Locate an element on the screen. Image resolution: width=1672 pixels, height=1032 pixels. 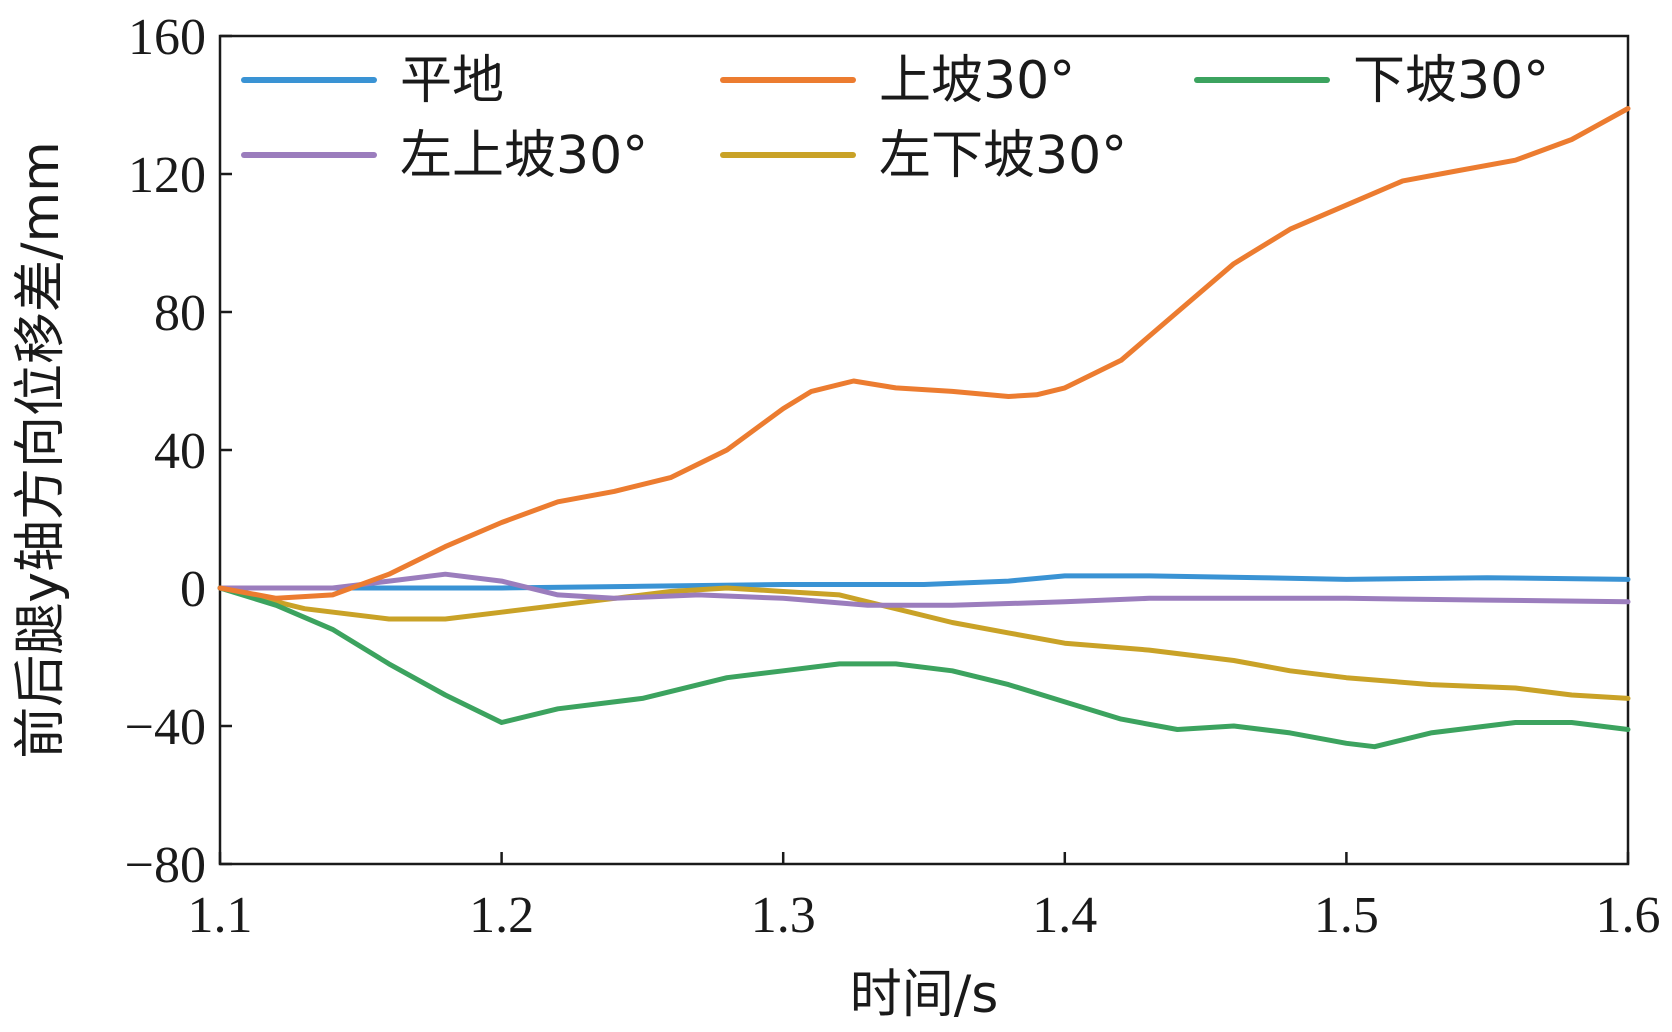
x-tick-label: 1.1 is located at coordinates (220, 915).